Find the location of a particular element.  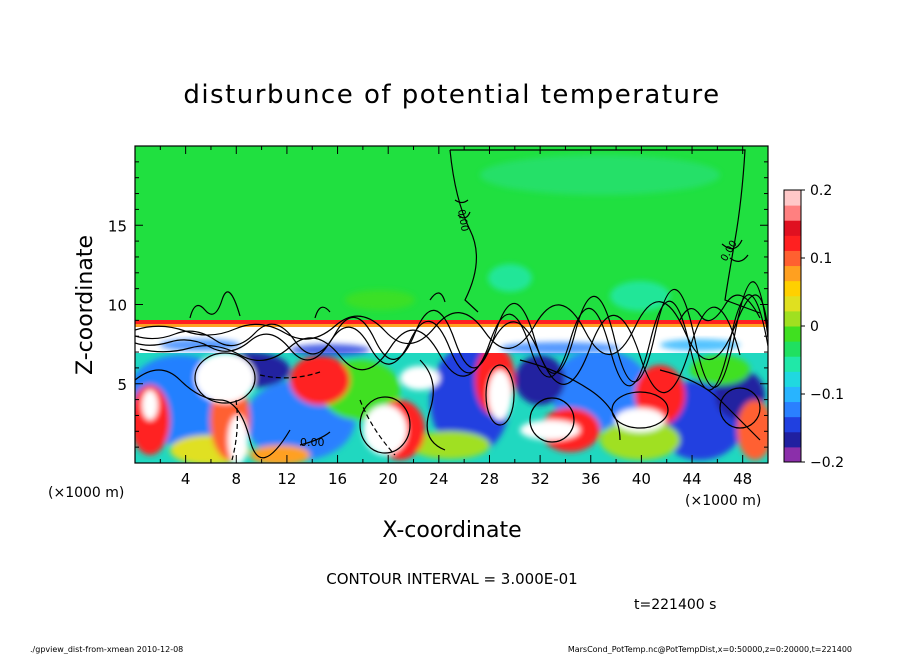

y-tick-label: 15 is located at coordinates (117, 226).